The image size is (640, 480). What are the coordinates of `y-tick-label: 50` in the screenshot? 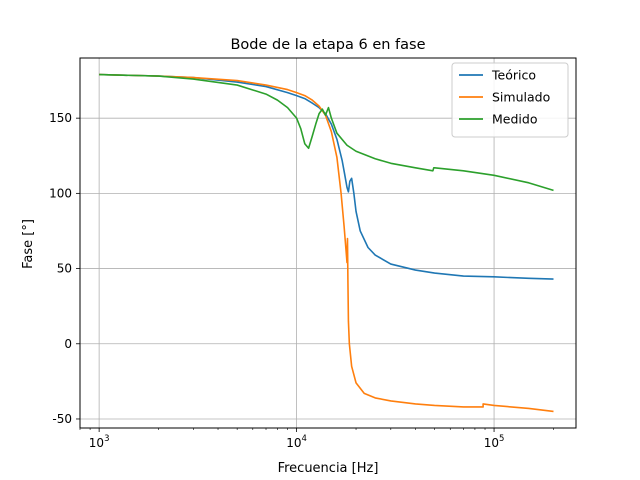 It's located at (64, 269).